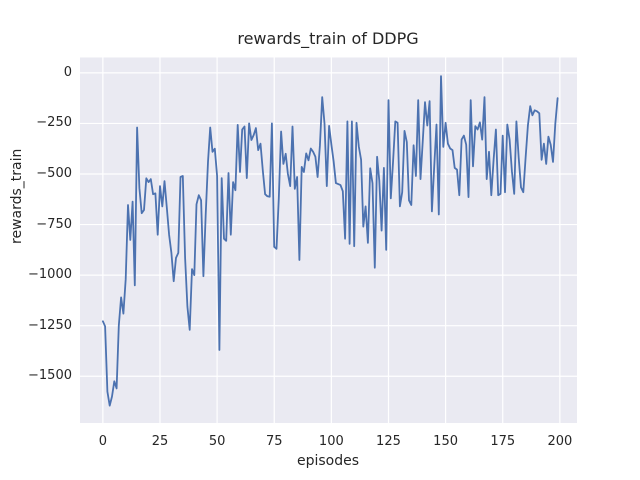 This screenshot has height=480, width=640. Describe the element at coordinates (328, 461) in the screenshot. I see `x-axis-label: episodes` at that location.